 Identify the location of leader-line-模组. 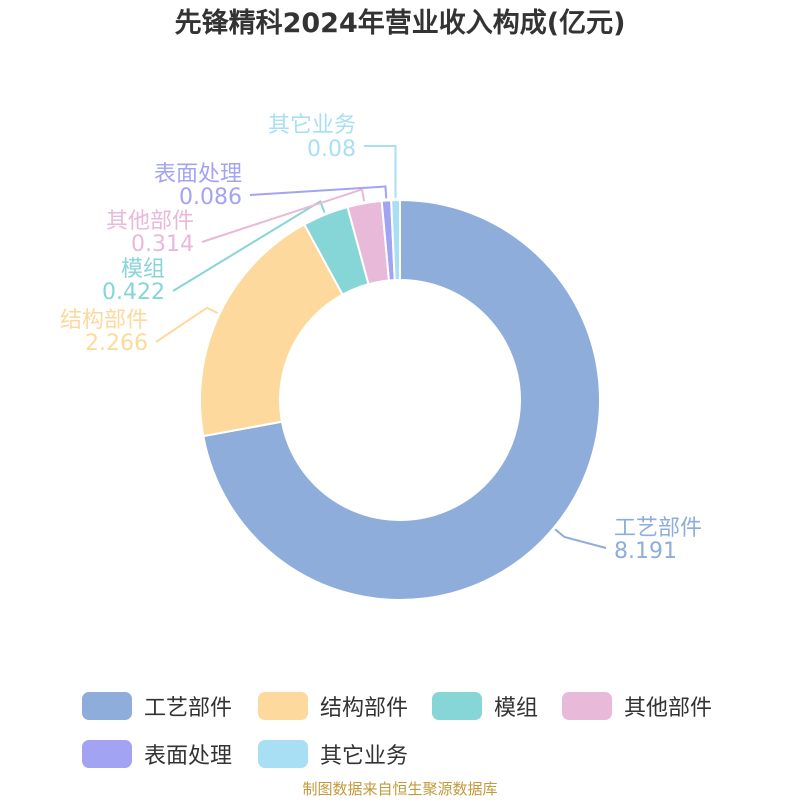
(249, 245).